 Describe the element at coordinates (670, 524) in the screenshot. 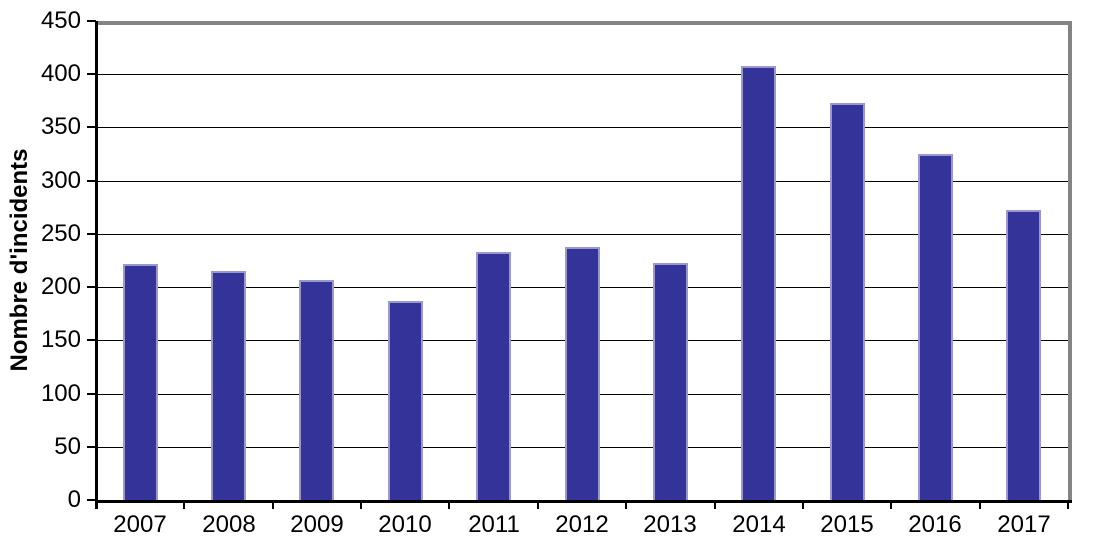

I see `x-tick-label-2013: 2013` at that location.